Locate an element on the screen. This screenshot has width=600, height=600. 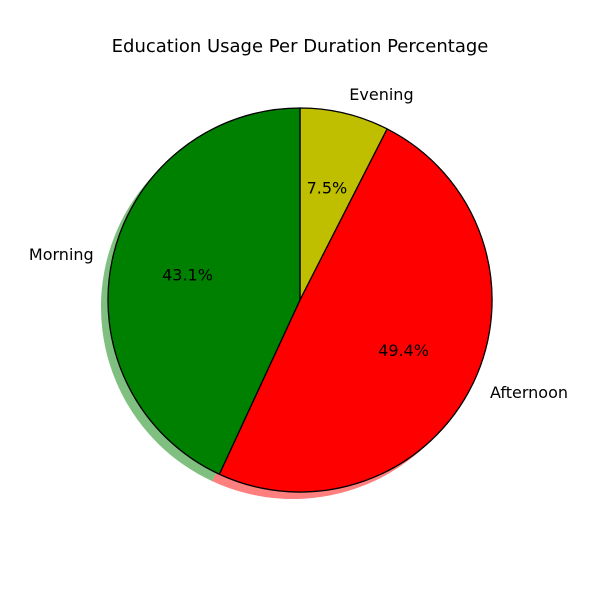
slice-label-afternoon: Afternoon is located at coordinates (529, 392).